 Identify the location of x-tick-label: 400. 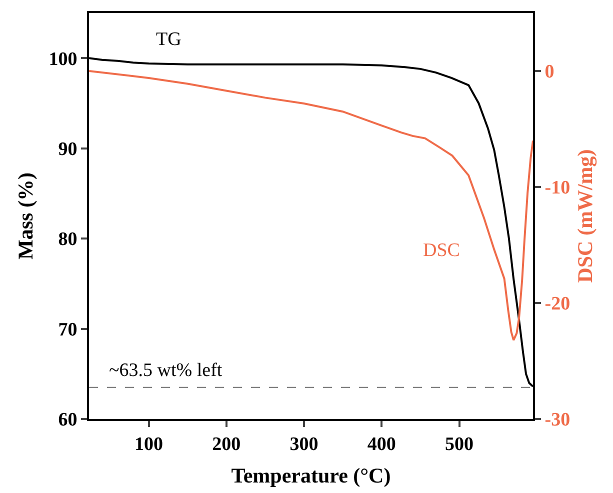
(381, 444).